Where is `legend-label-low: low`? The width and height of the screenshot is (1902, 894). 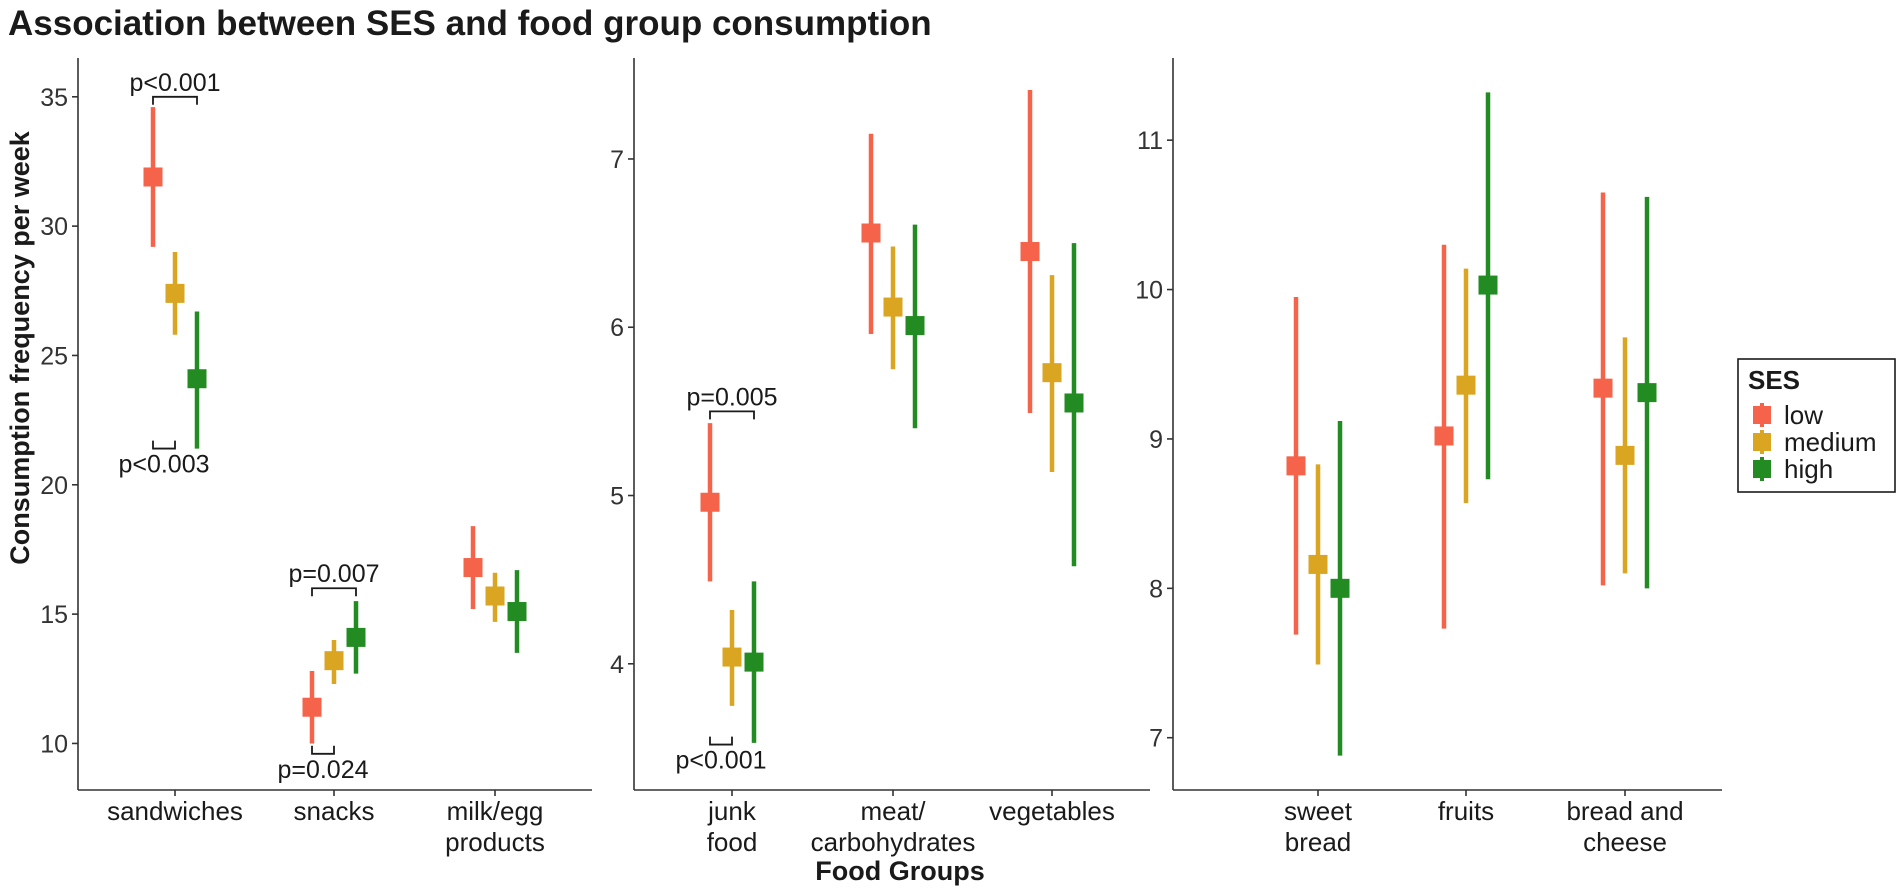
legend-label-low: low is located at coordinates (1803, 415).